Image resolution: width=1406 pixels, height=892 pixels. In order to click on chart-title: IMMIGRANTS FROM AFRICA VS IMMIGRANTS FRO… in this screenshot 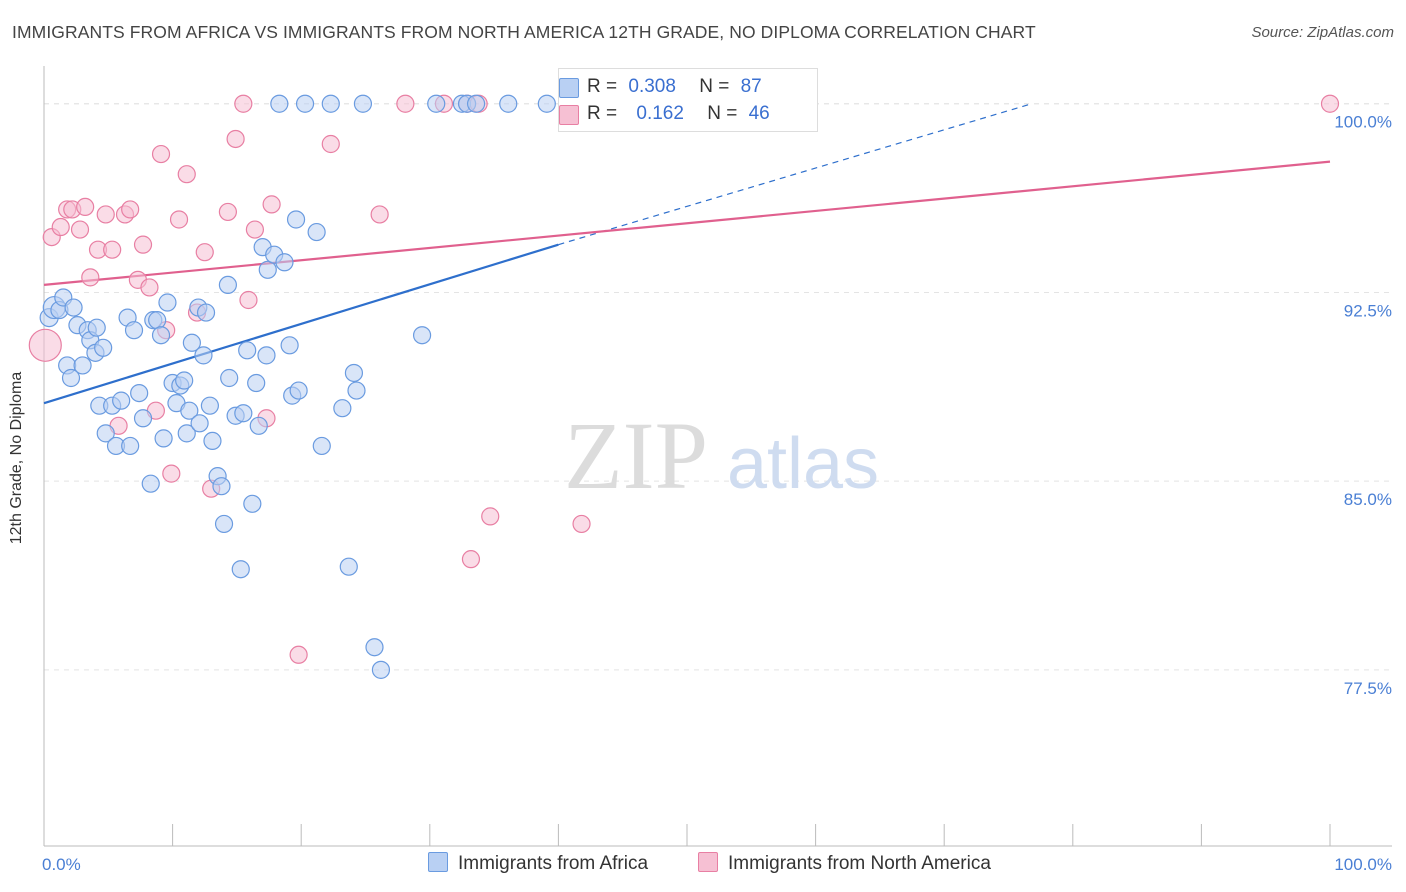, I will do `click(524, 32)`.